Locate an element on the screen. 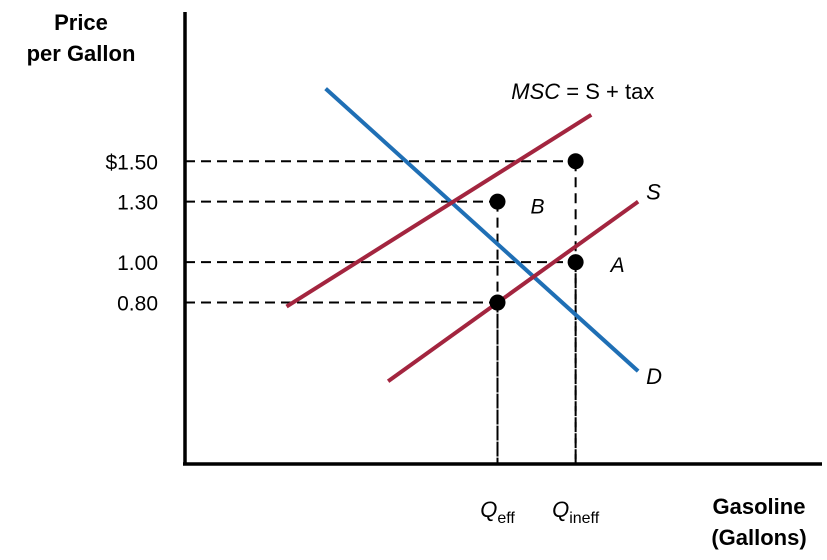 The height and width of the screenshot is (560, 827). curve-msc is located at coordinates (439, 211).